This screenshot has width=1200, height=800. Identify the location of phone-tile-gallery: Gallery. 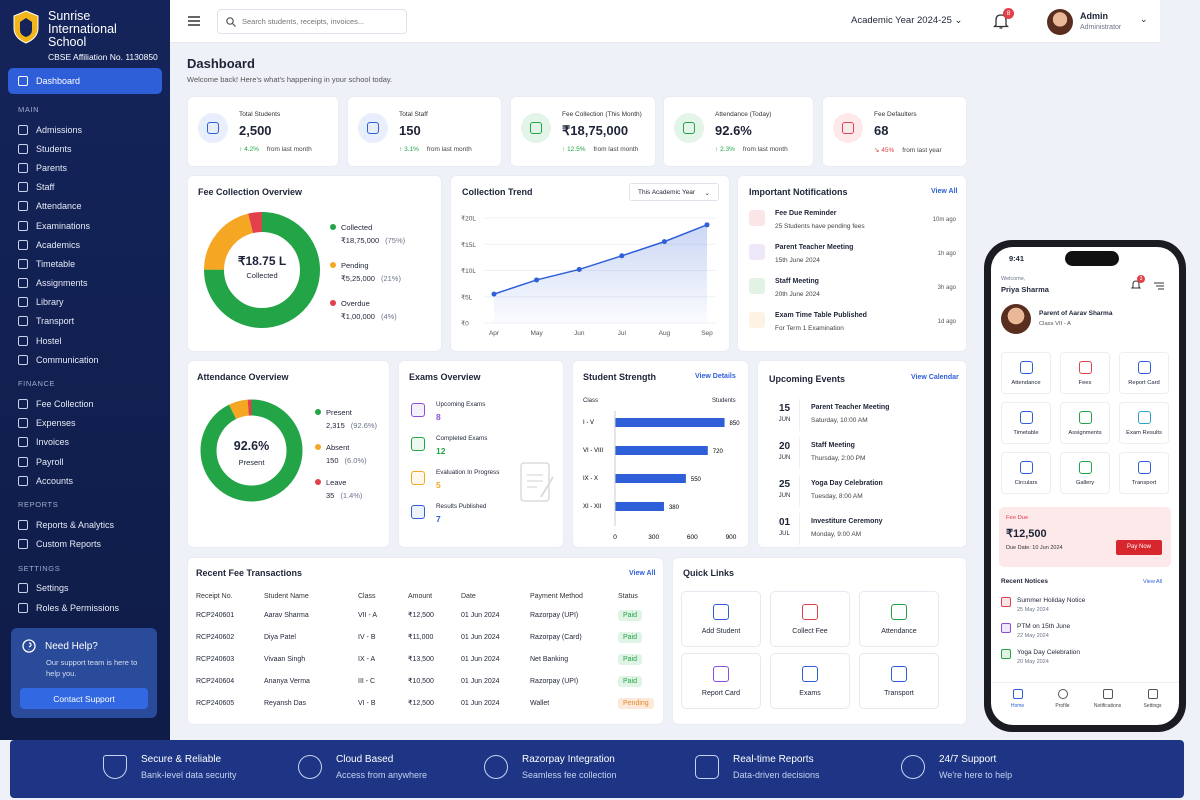
(1085, 473).